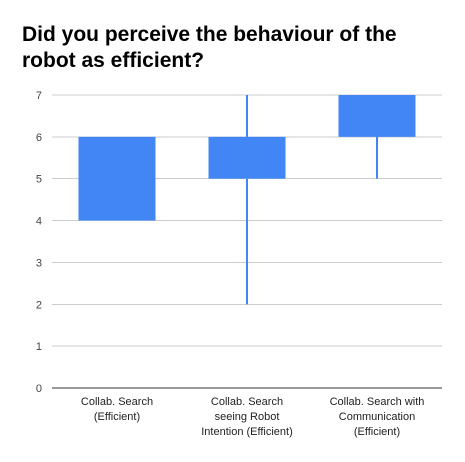 This screenshot has width=465, height=462. I want to click on category-label-line: seeing Robot, so click(247, 417).